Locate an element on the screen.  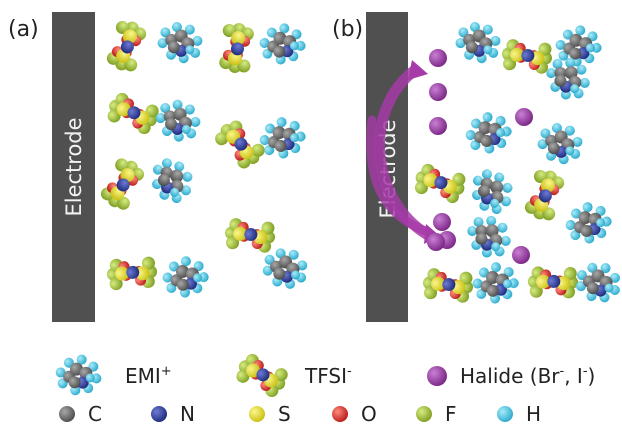
legend-tfsi: TFSI- is located at coordinates (292, 375).